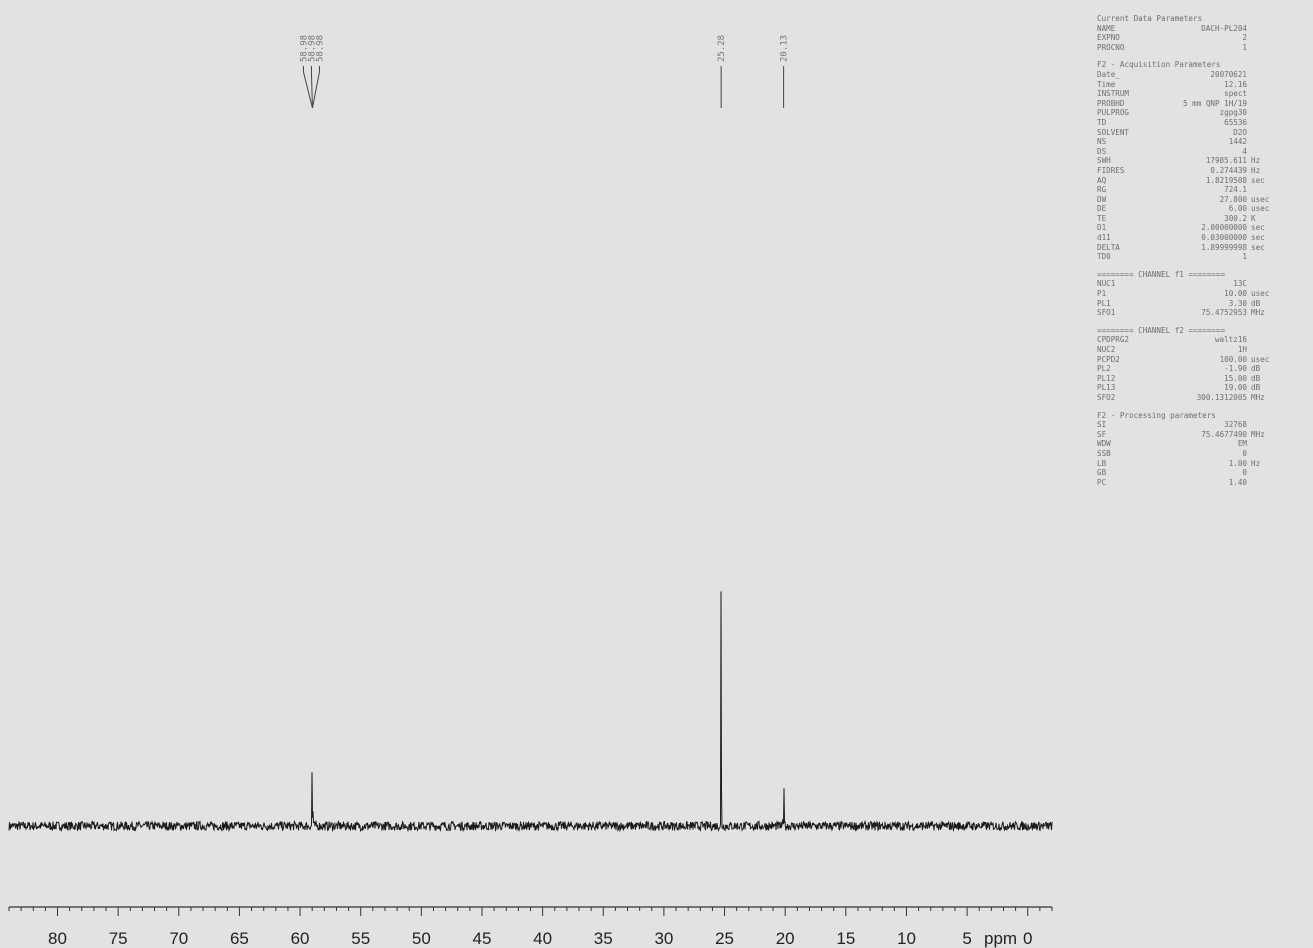 The height and width of the screenshot is (948, 1313). What do you see at coordinates (1244, 453) in the screenshot?
I see `parameter-value: 0` at bounding box center [1244, 453].